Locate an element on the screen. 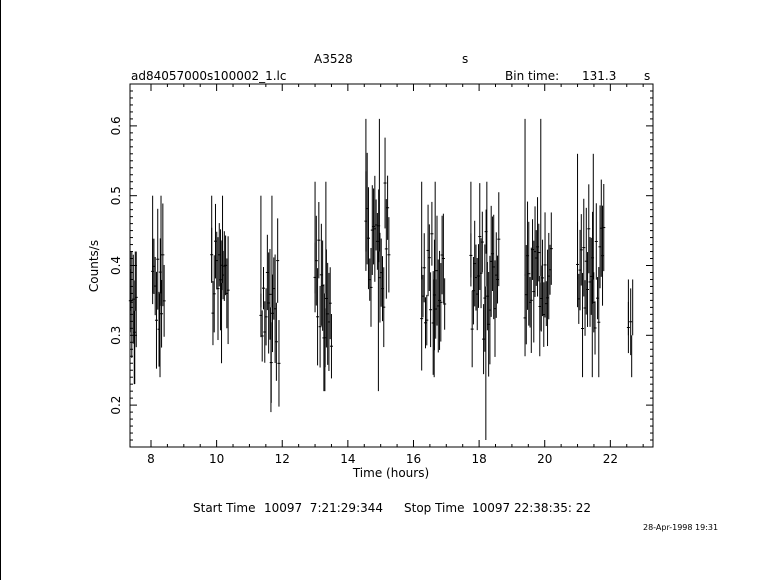  y-tick-label: 0.6 is located at coordinates (116, 125).